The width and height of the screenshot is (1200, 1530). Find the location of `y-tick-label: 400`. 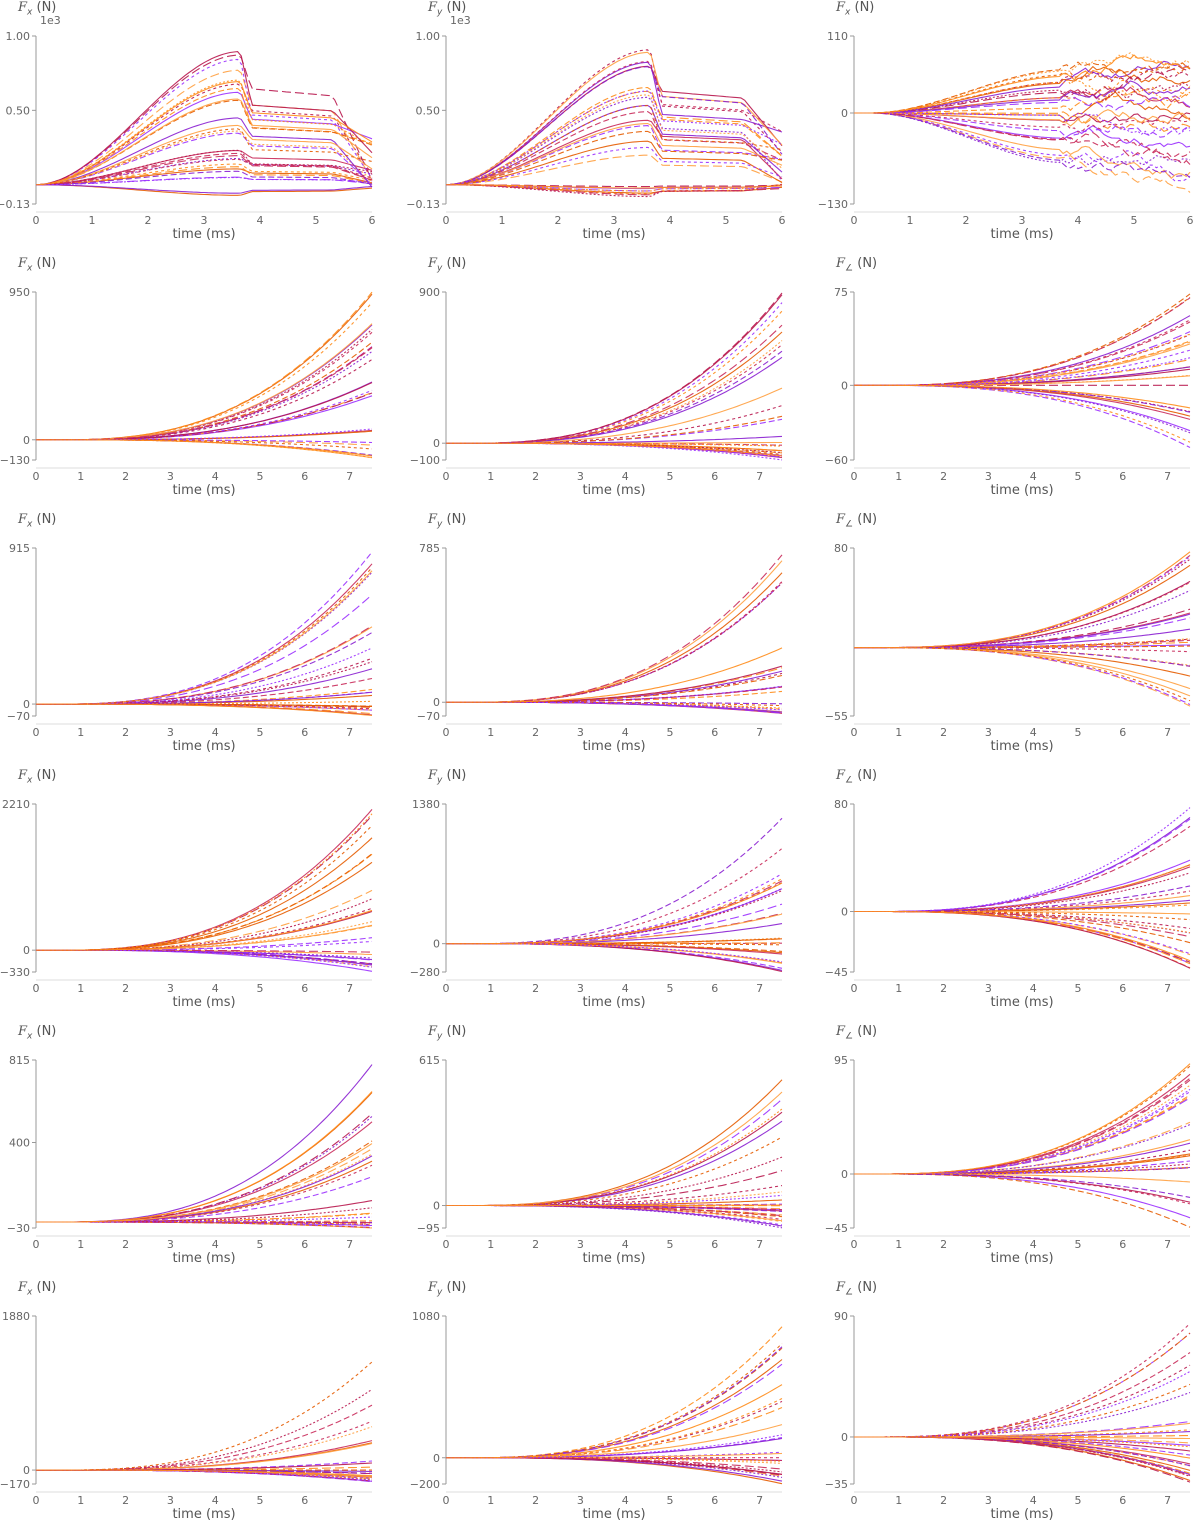

y-tick-label: 400 is located at coordinates (19, 1143).